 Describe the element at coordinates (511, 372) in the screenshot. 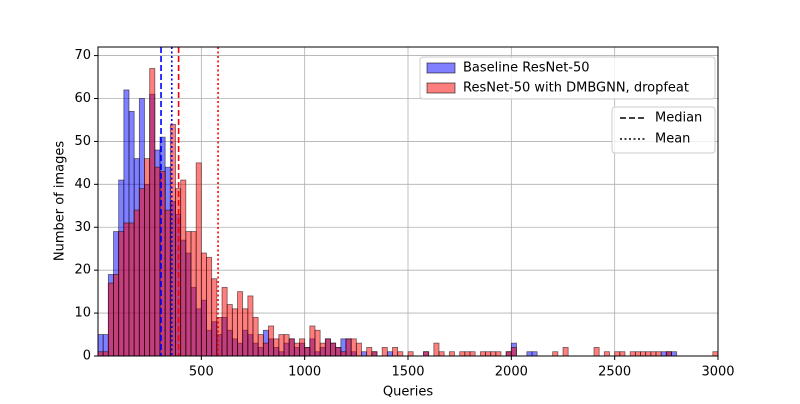

I see `x-tick-label: 2000` at that location.